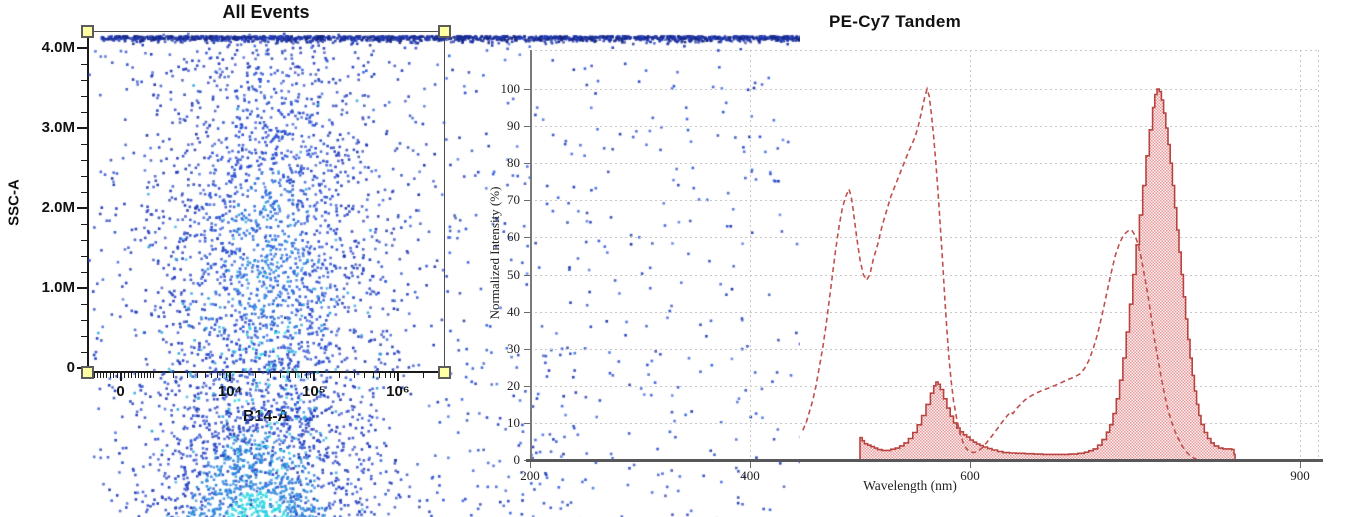  What do you see at coordinates (513, 126) in the screenshot?
I see `y-tick-label: 90` at bounding box center [513, 126].